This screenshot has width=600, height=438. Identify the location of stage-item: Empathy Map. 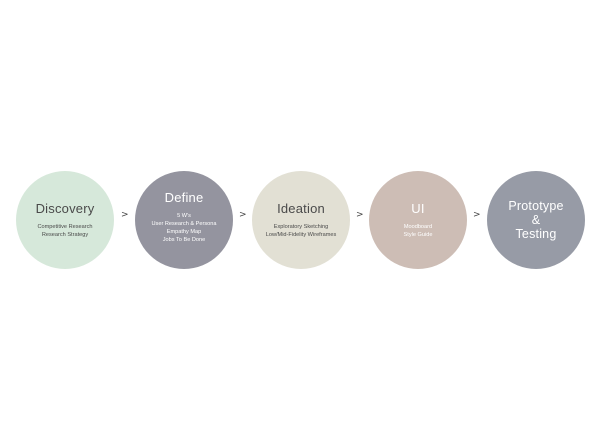
(184, 232).